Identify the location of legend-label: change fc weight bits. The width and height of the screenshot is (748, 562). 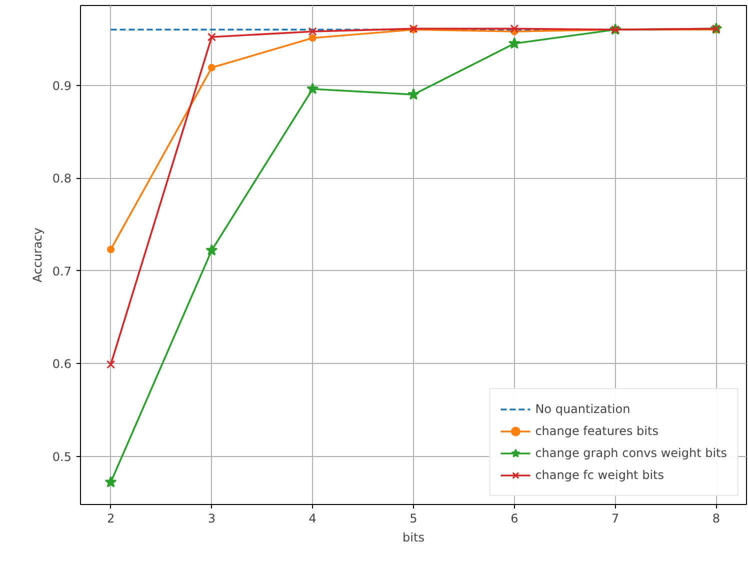
(599, 475).